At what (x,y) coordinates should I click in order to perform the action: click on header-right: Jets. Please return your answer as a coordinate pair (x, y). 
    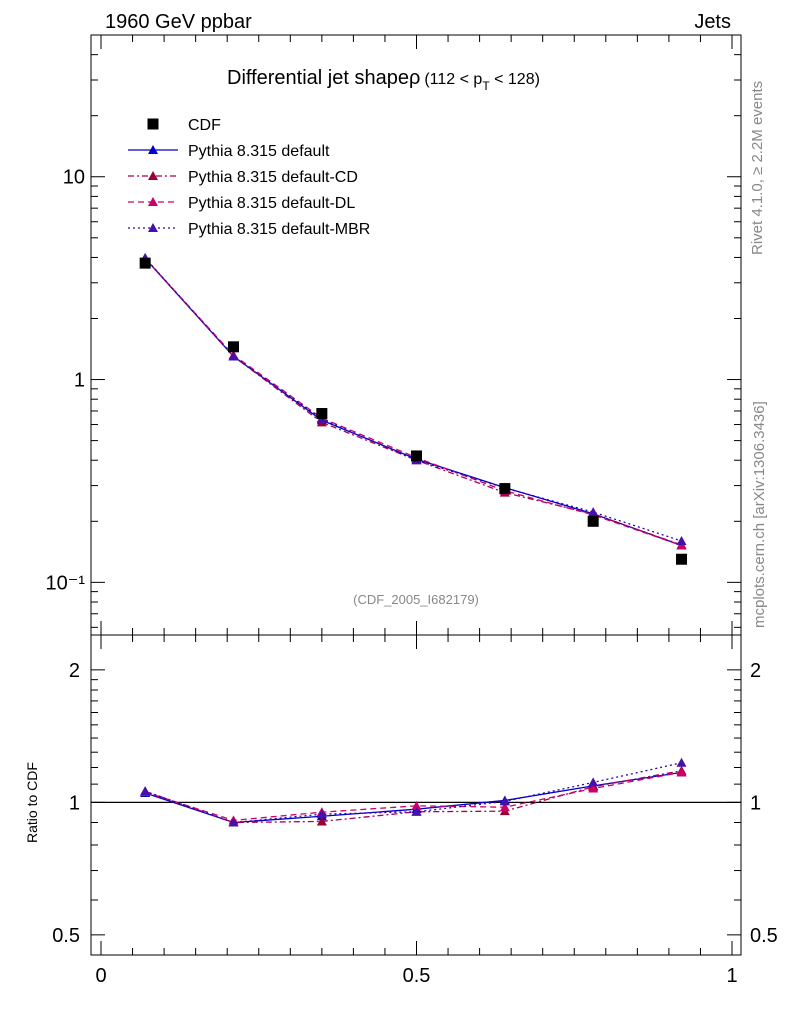
    Looking at the image, I should click on (712, 22).